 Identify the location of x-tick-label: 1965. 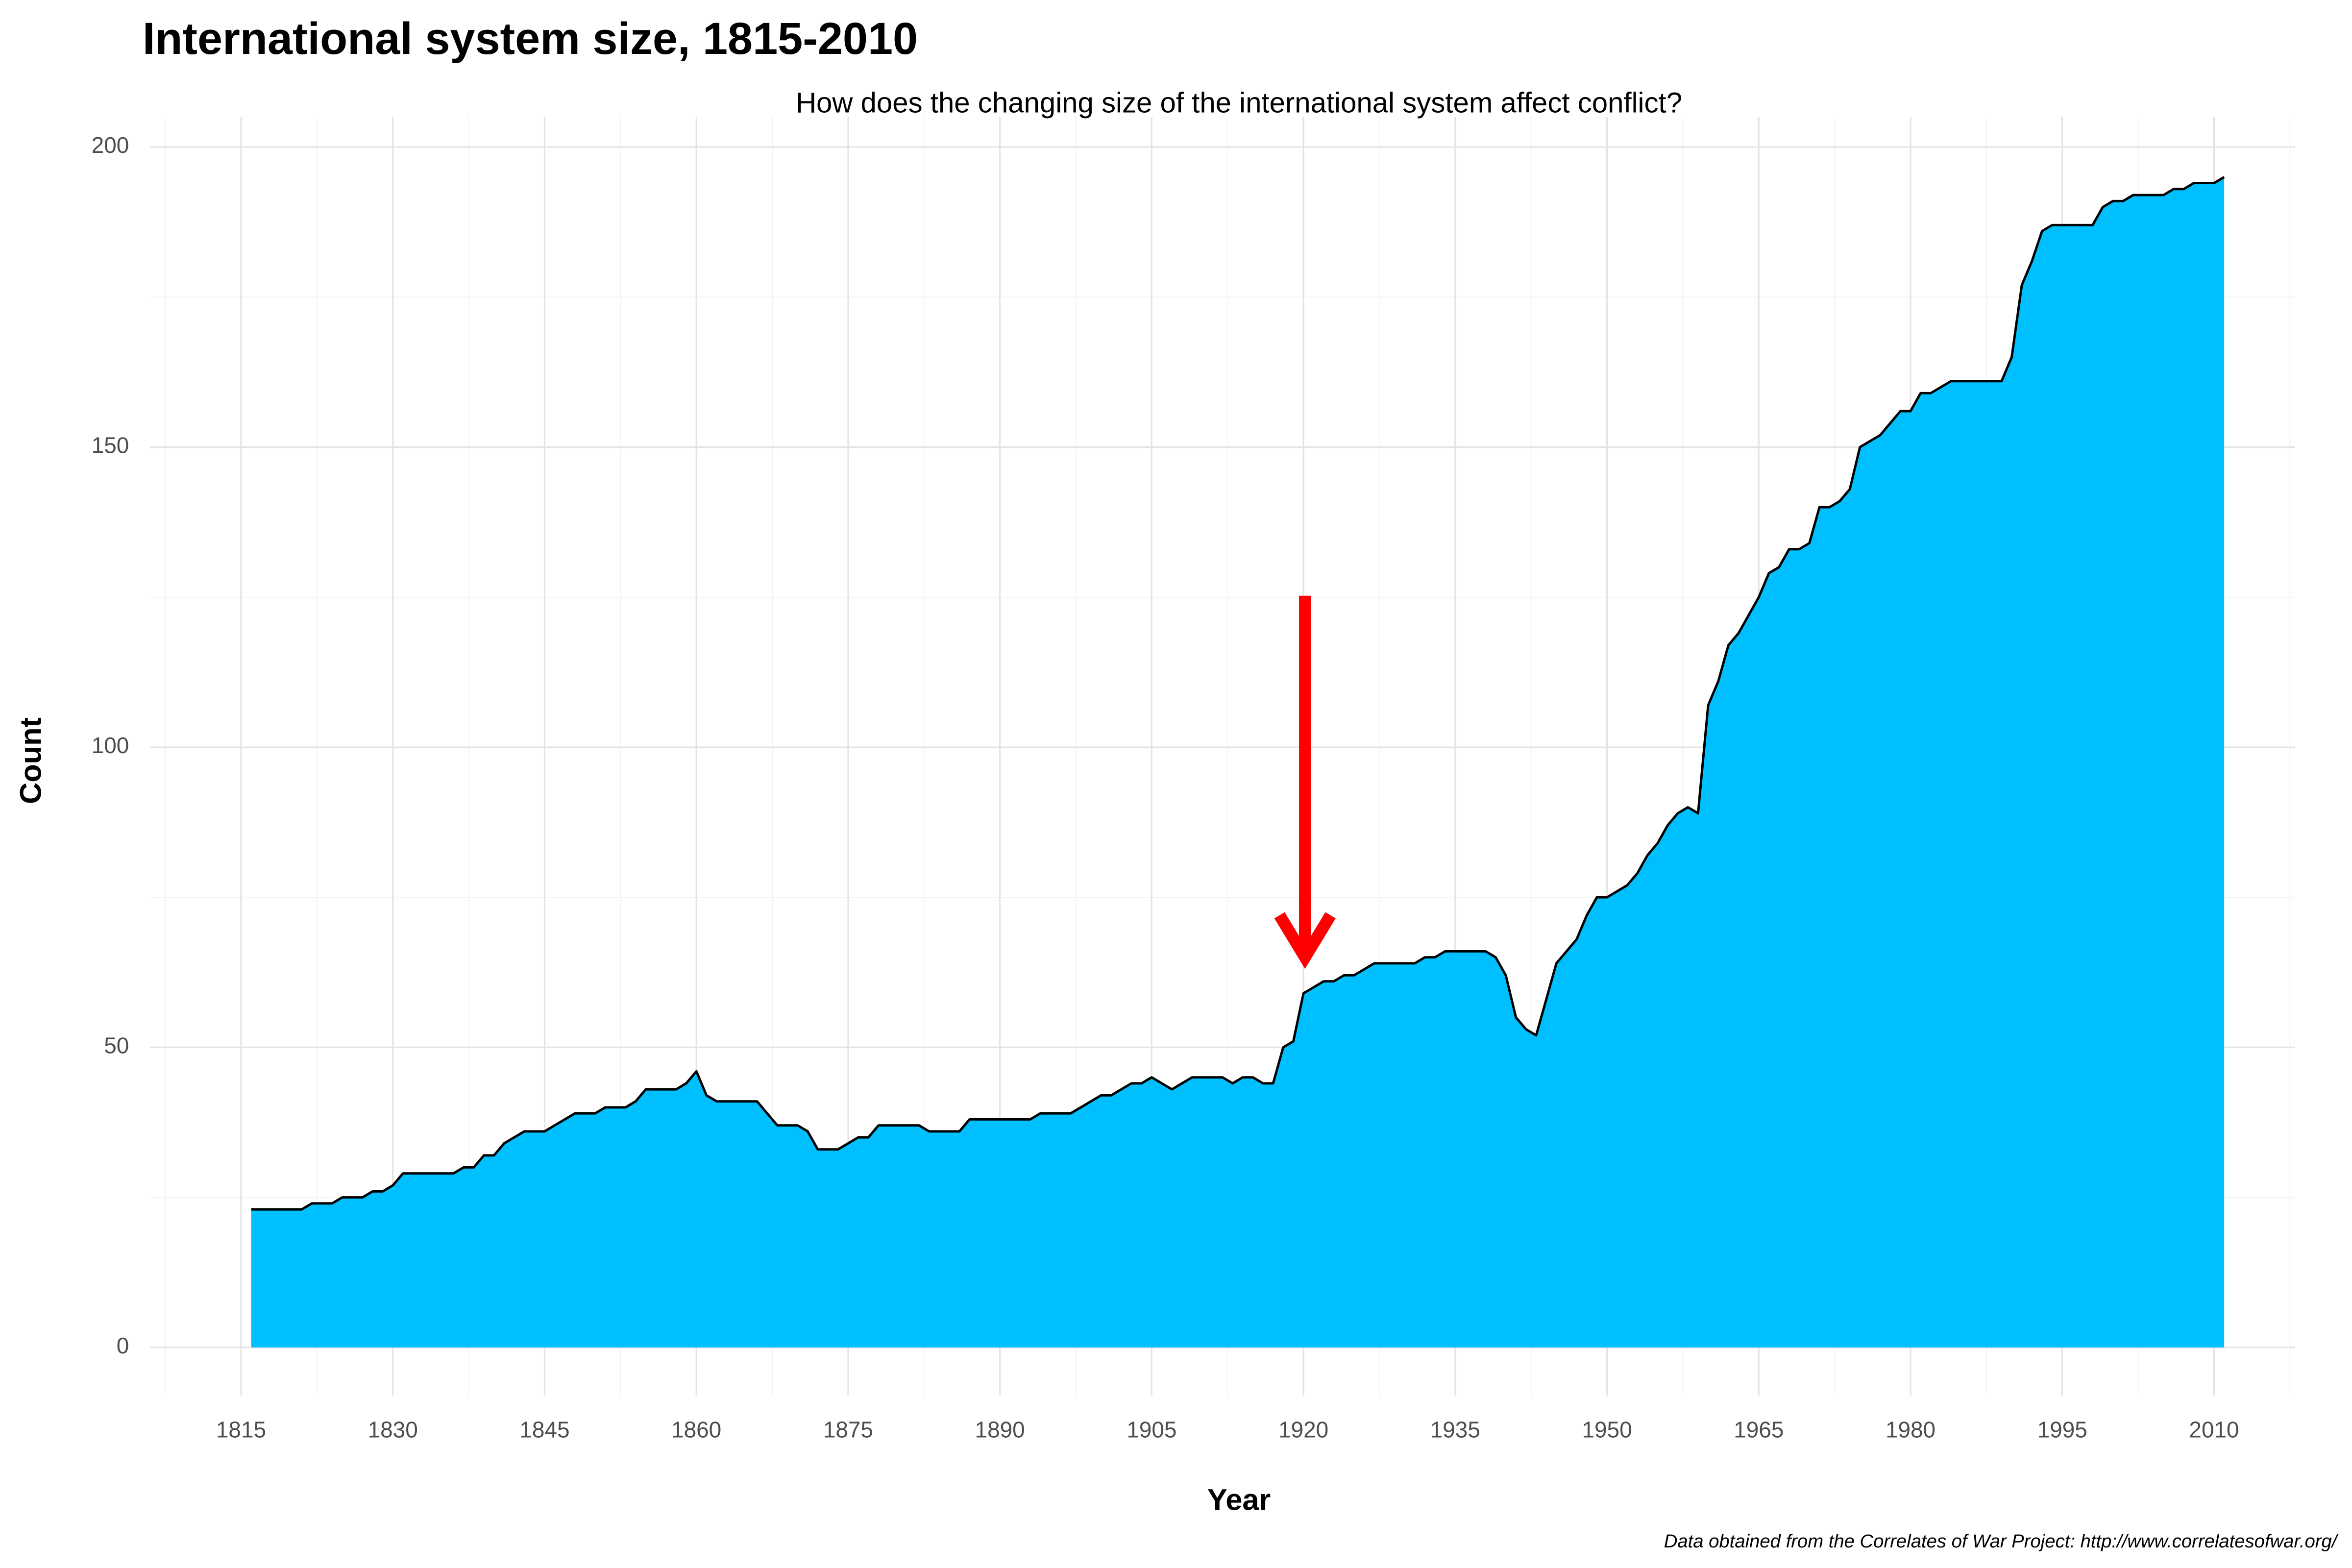
(1759, 1429).